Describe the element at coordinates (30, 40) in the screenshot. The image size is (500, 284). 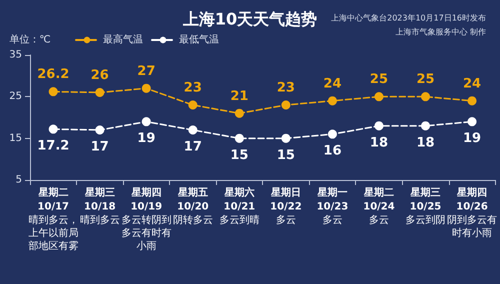
I see `y-axis-title: 单位：℃` at that location.